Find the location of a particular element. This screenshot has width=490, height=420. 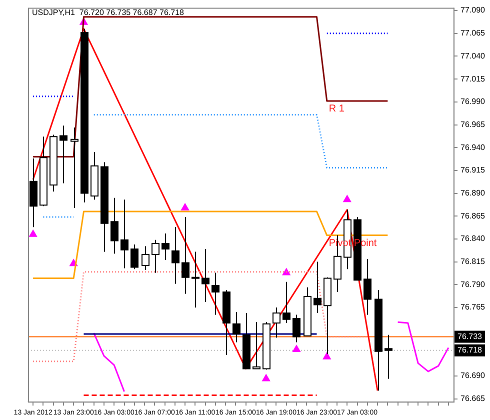

y-tick-label: 76.965 is located at coordinates (473, 124).